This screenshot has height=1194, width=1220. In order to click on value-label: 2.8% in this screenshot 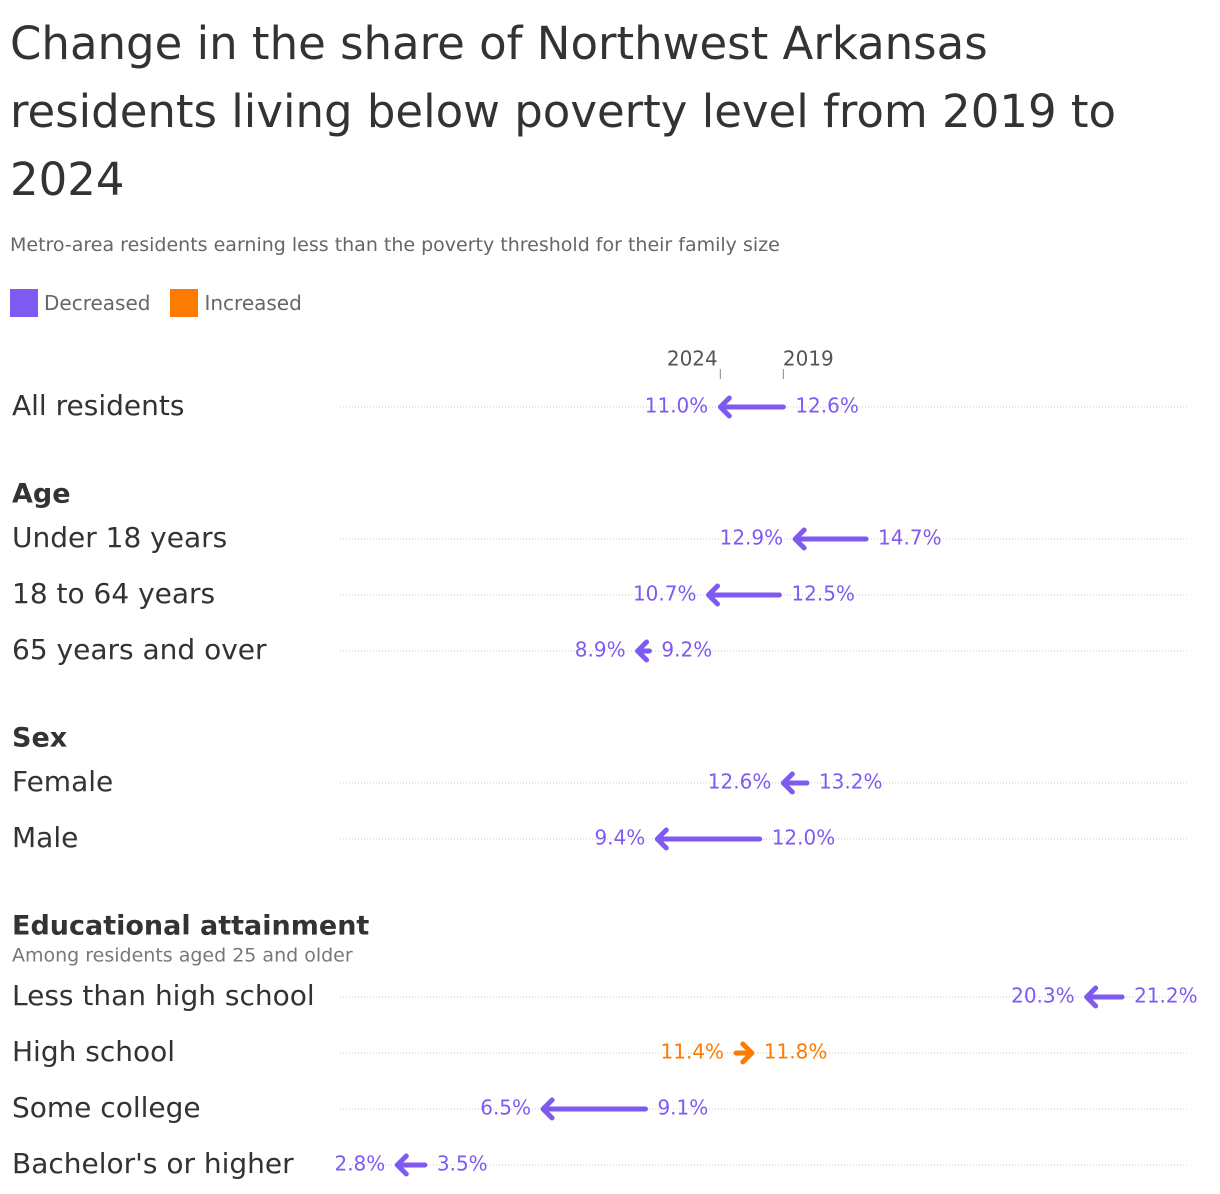, I will do `click(359, 1164)`.